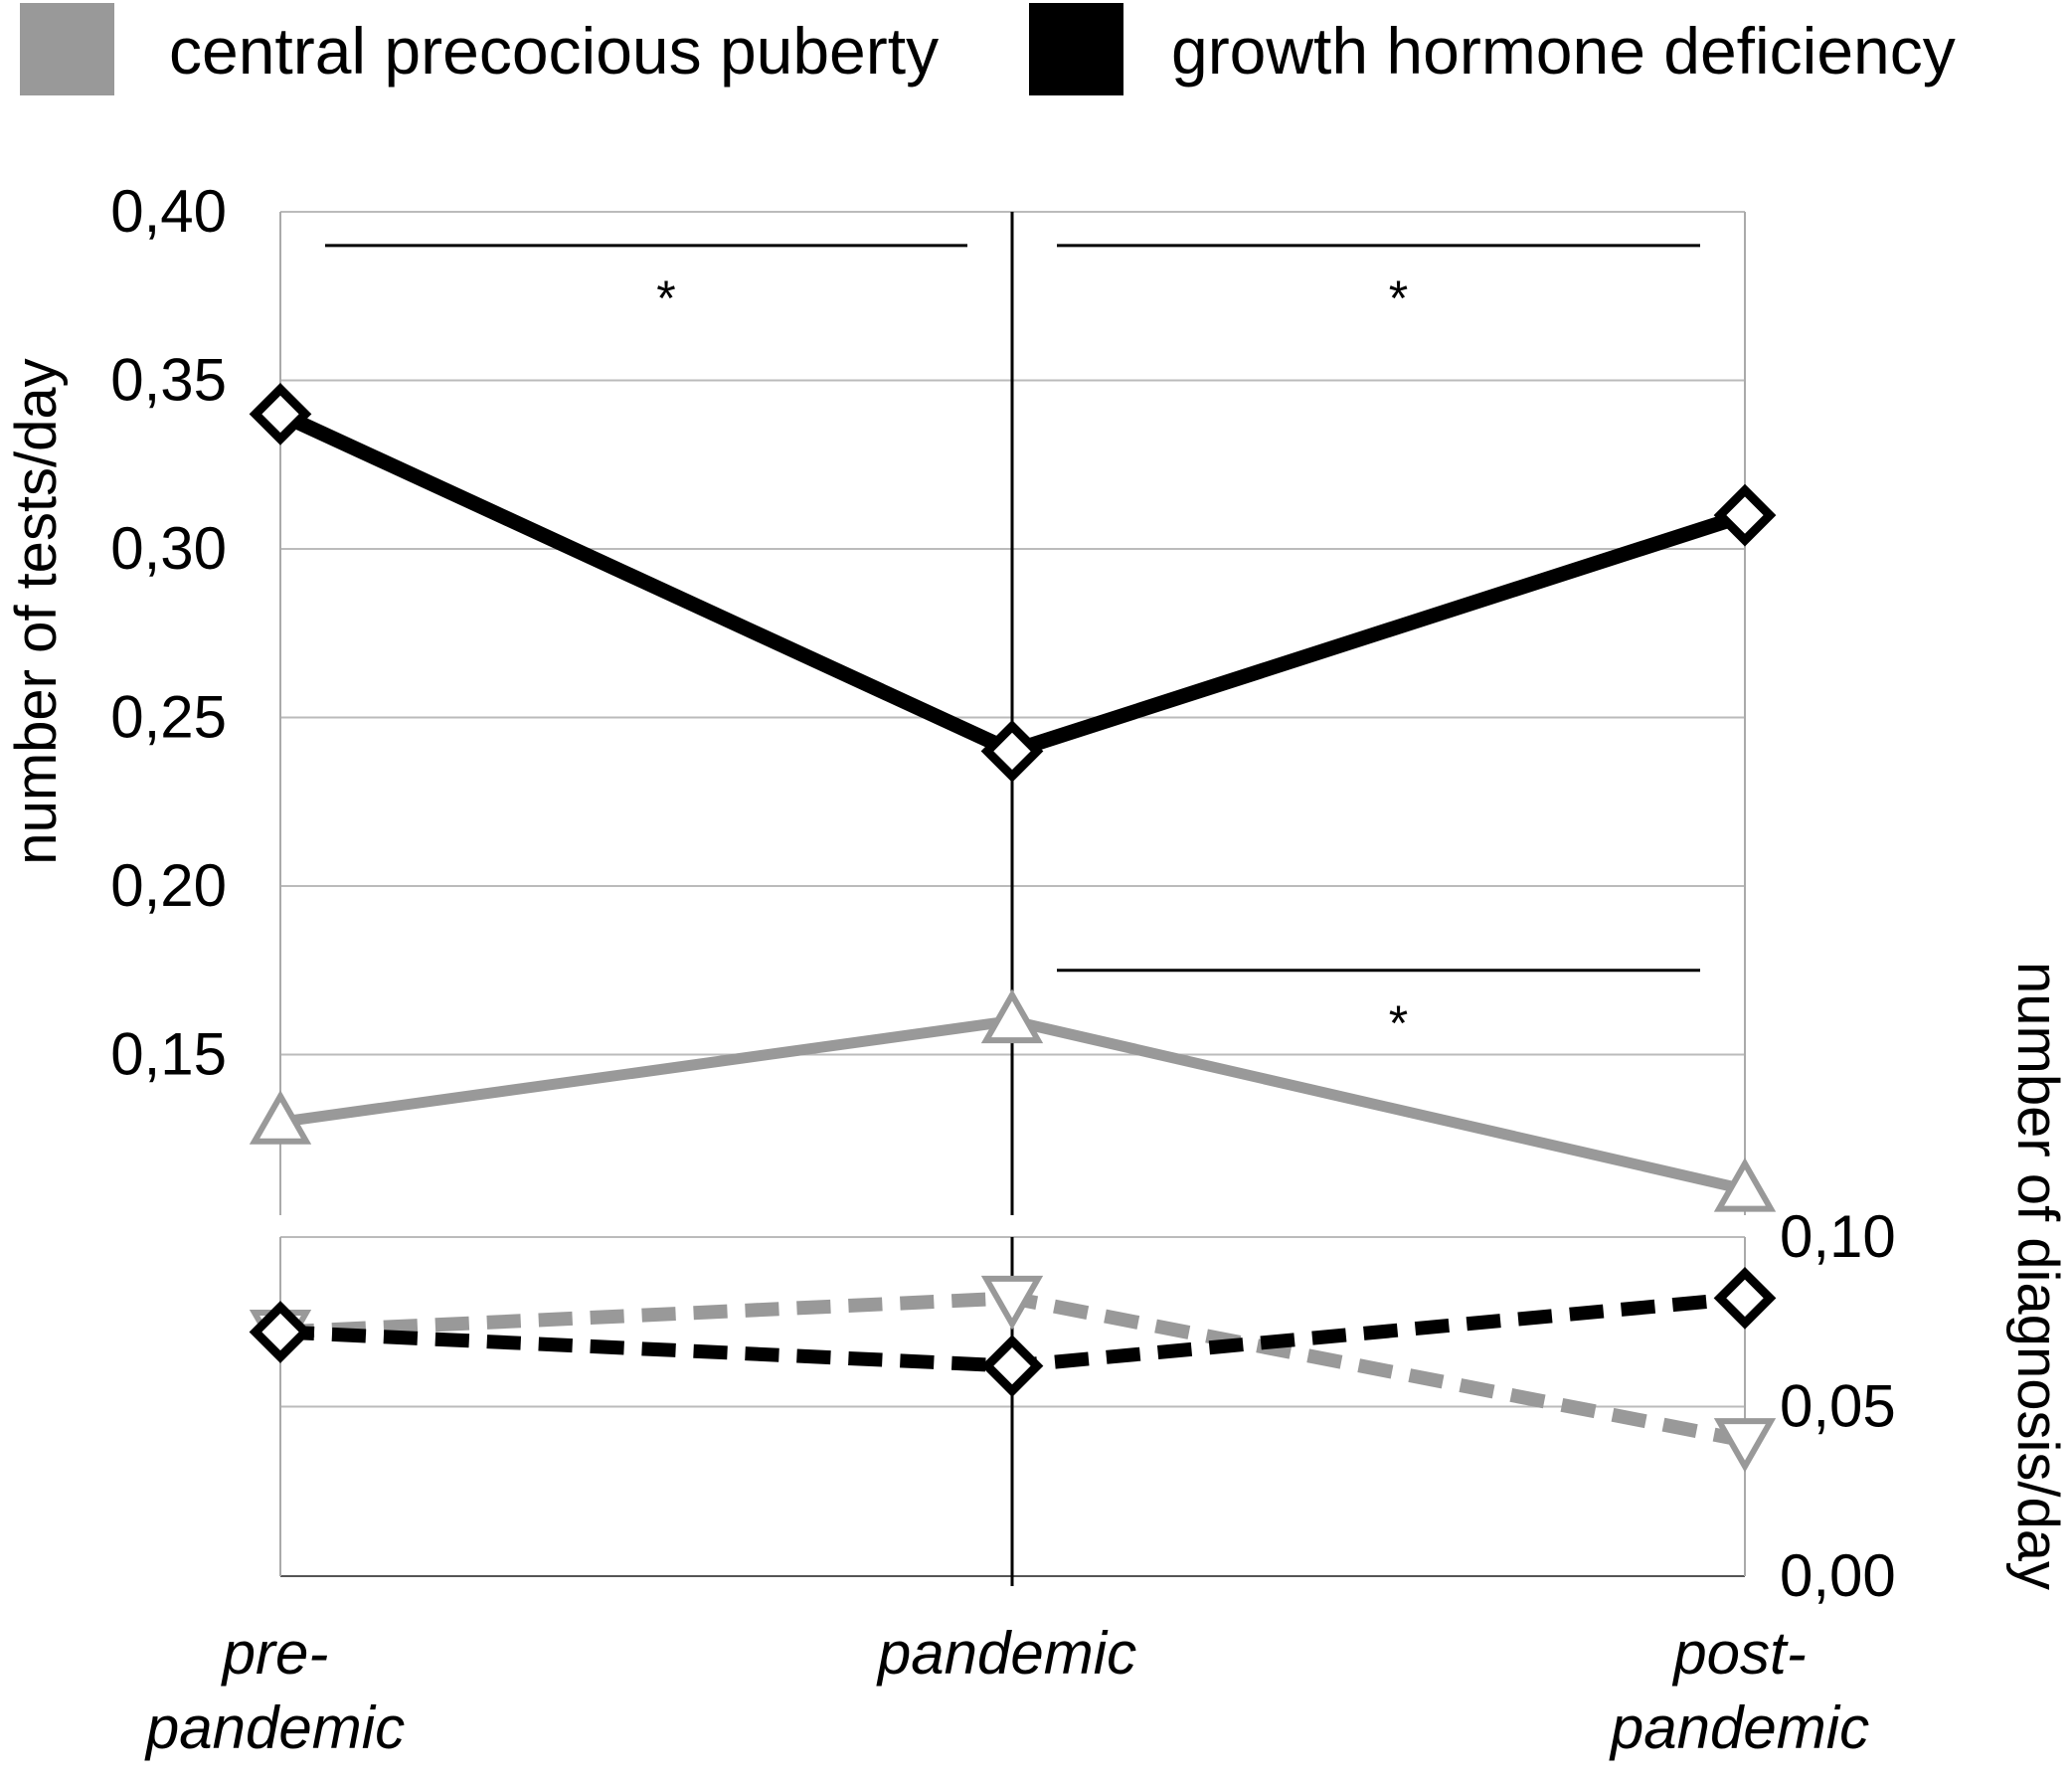 The image size is (2072, 1782). I want to click on y-axis-tests-ticks: 0,40 0,35 0,30 0,25 0,20 0,15, so click(168, 633).